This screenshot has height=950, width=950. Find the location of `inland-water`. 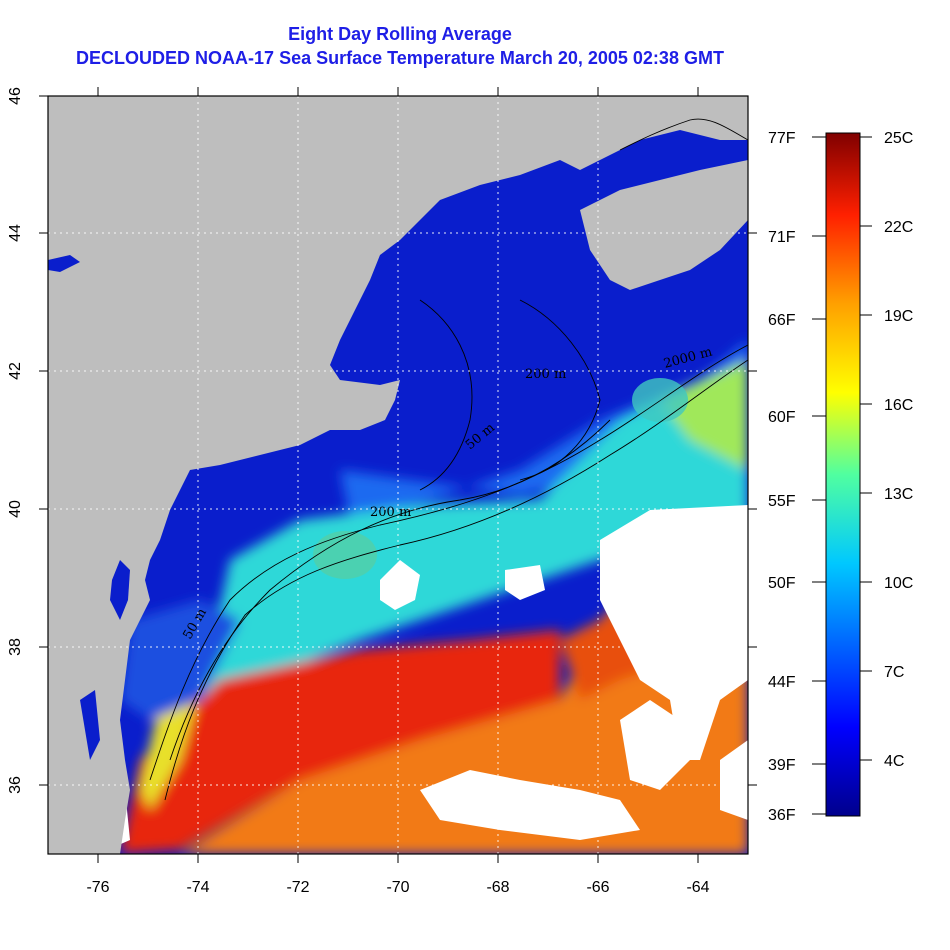

inland-water is located at coordinates (89, 507).